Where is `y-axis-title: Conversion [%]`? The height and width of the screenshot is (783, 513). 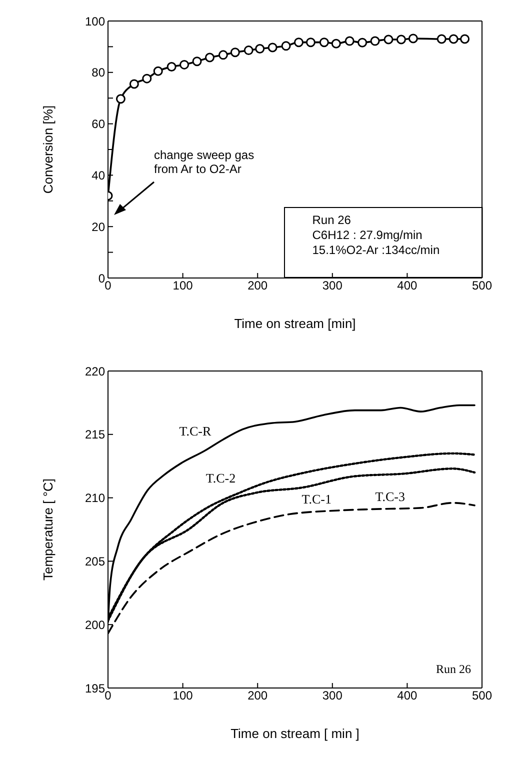 y-axis-title: Conversion [%] is located at coordinates (48, 149).